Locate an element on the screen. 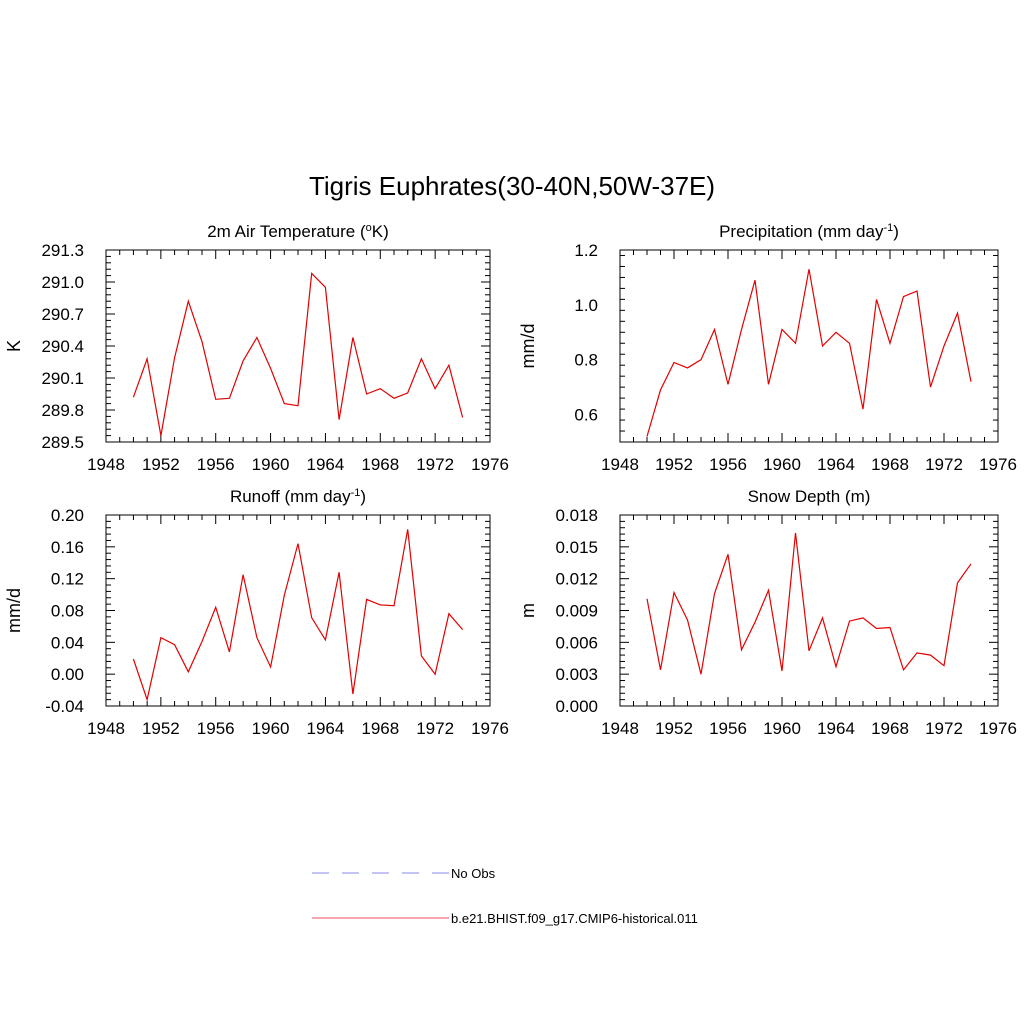 The image size is (1024, 1024). y-tick-label: 0.8 is located at coordinates (586, 360).